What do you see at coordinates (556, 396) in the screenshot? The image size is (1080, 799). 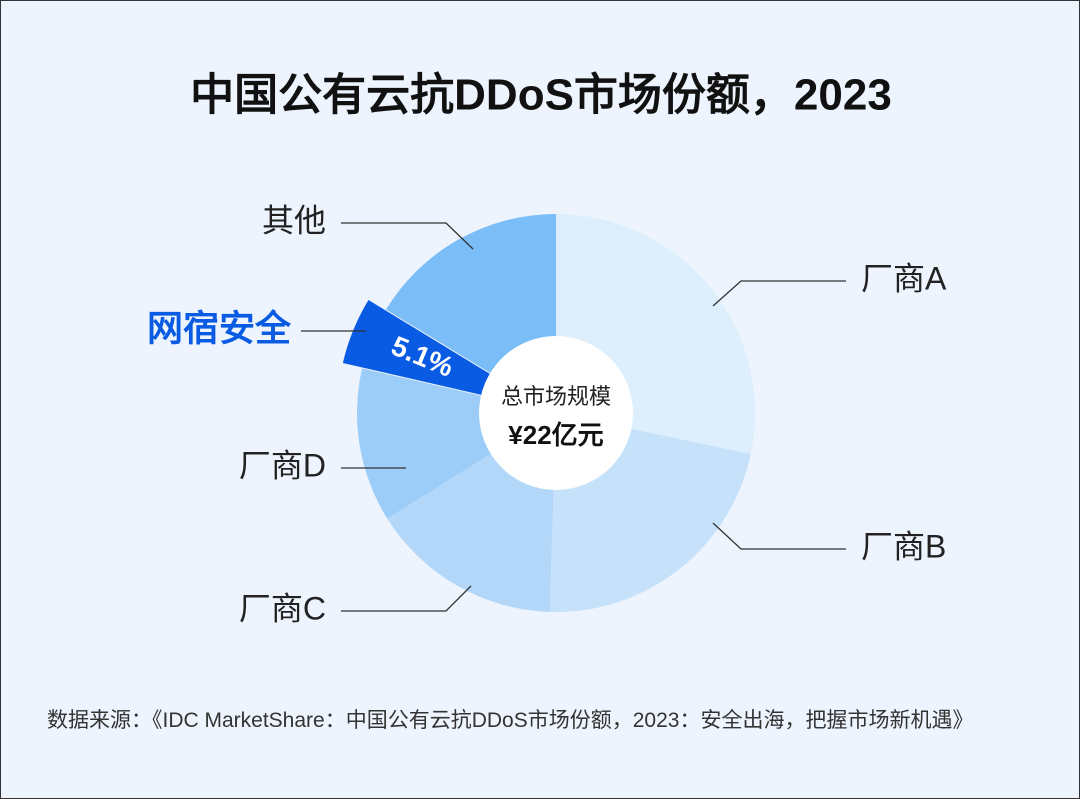 I see `center-label: 总市场规模` at bounding box center [556, 396].